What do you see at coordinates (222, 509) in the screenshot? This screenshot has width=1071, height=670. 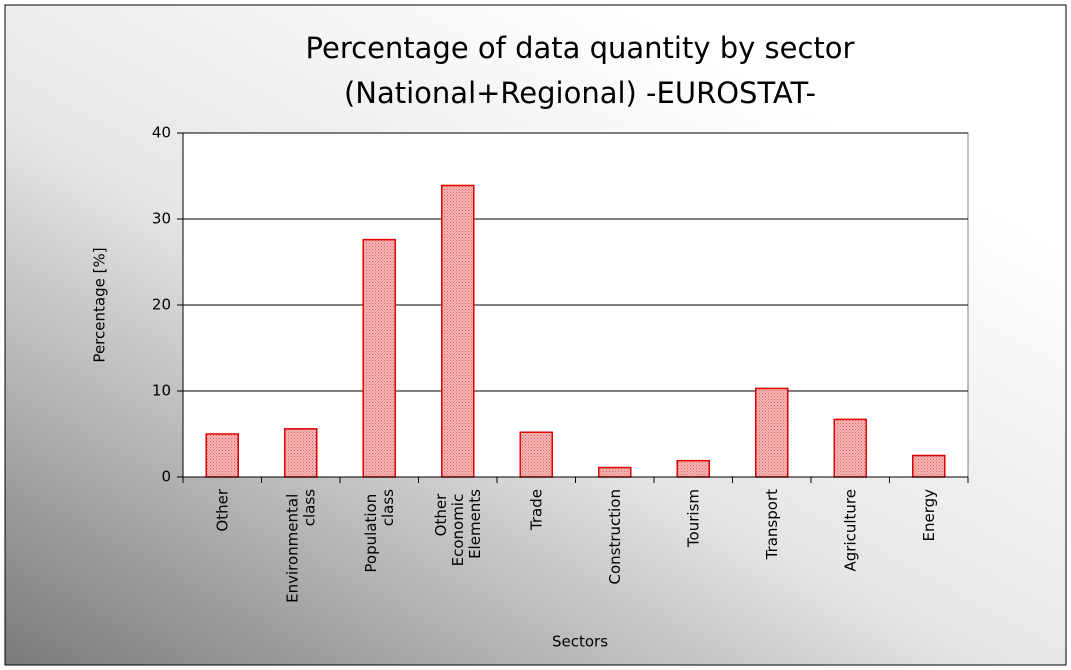 I see `x-tick-label: Other` at bounding box center [222, 509].